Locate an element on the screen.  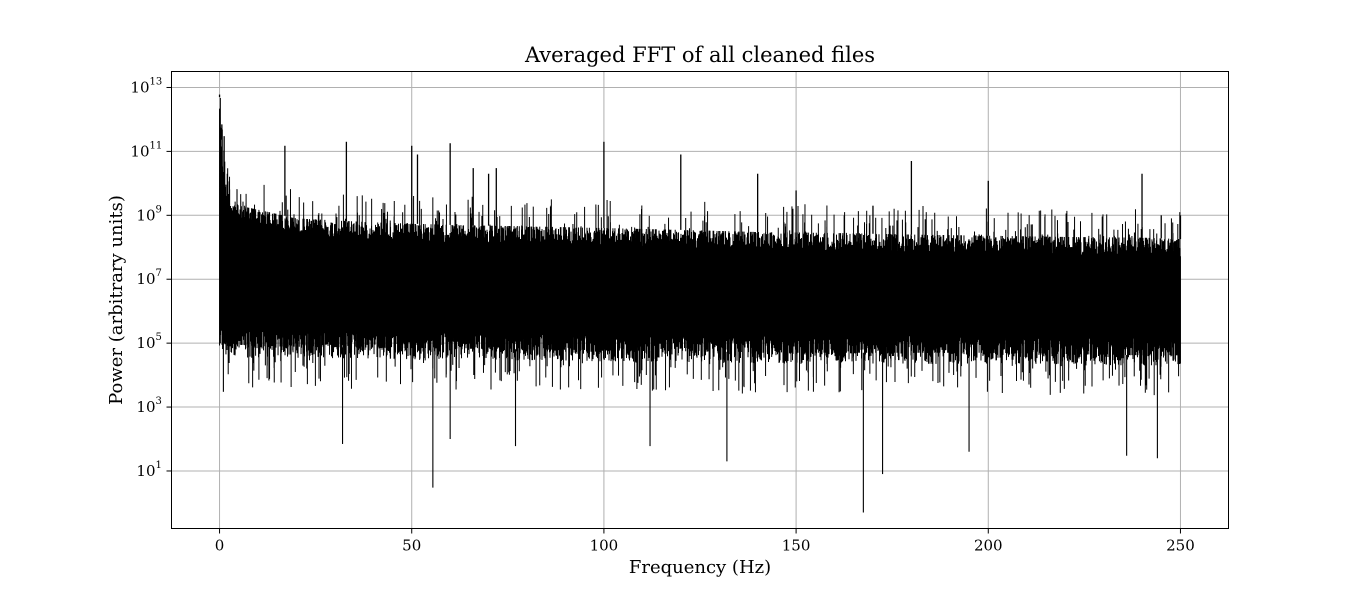
y-tick-label: 10 13 is located at coordinates (146, 86).